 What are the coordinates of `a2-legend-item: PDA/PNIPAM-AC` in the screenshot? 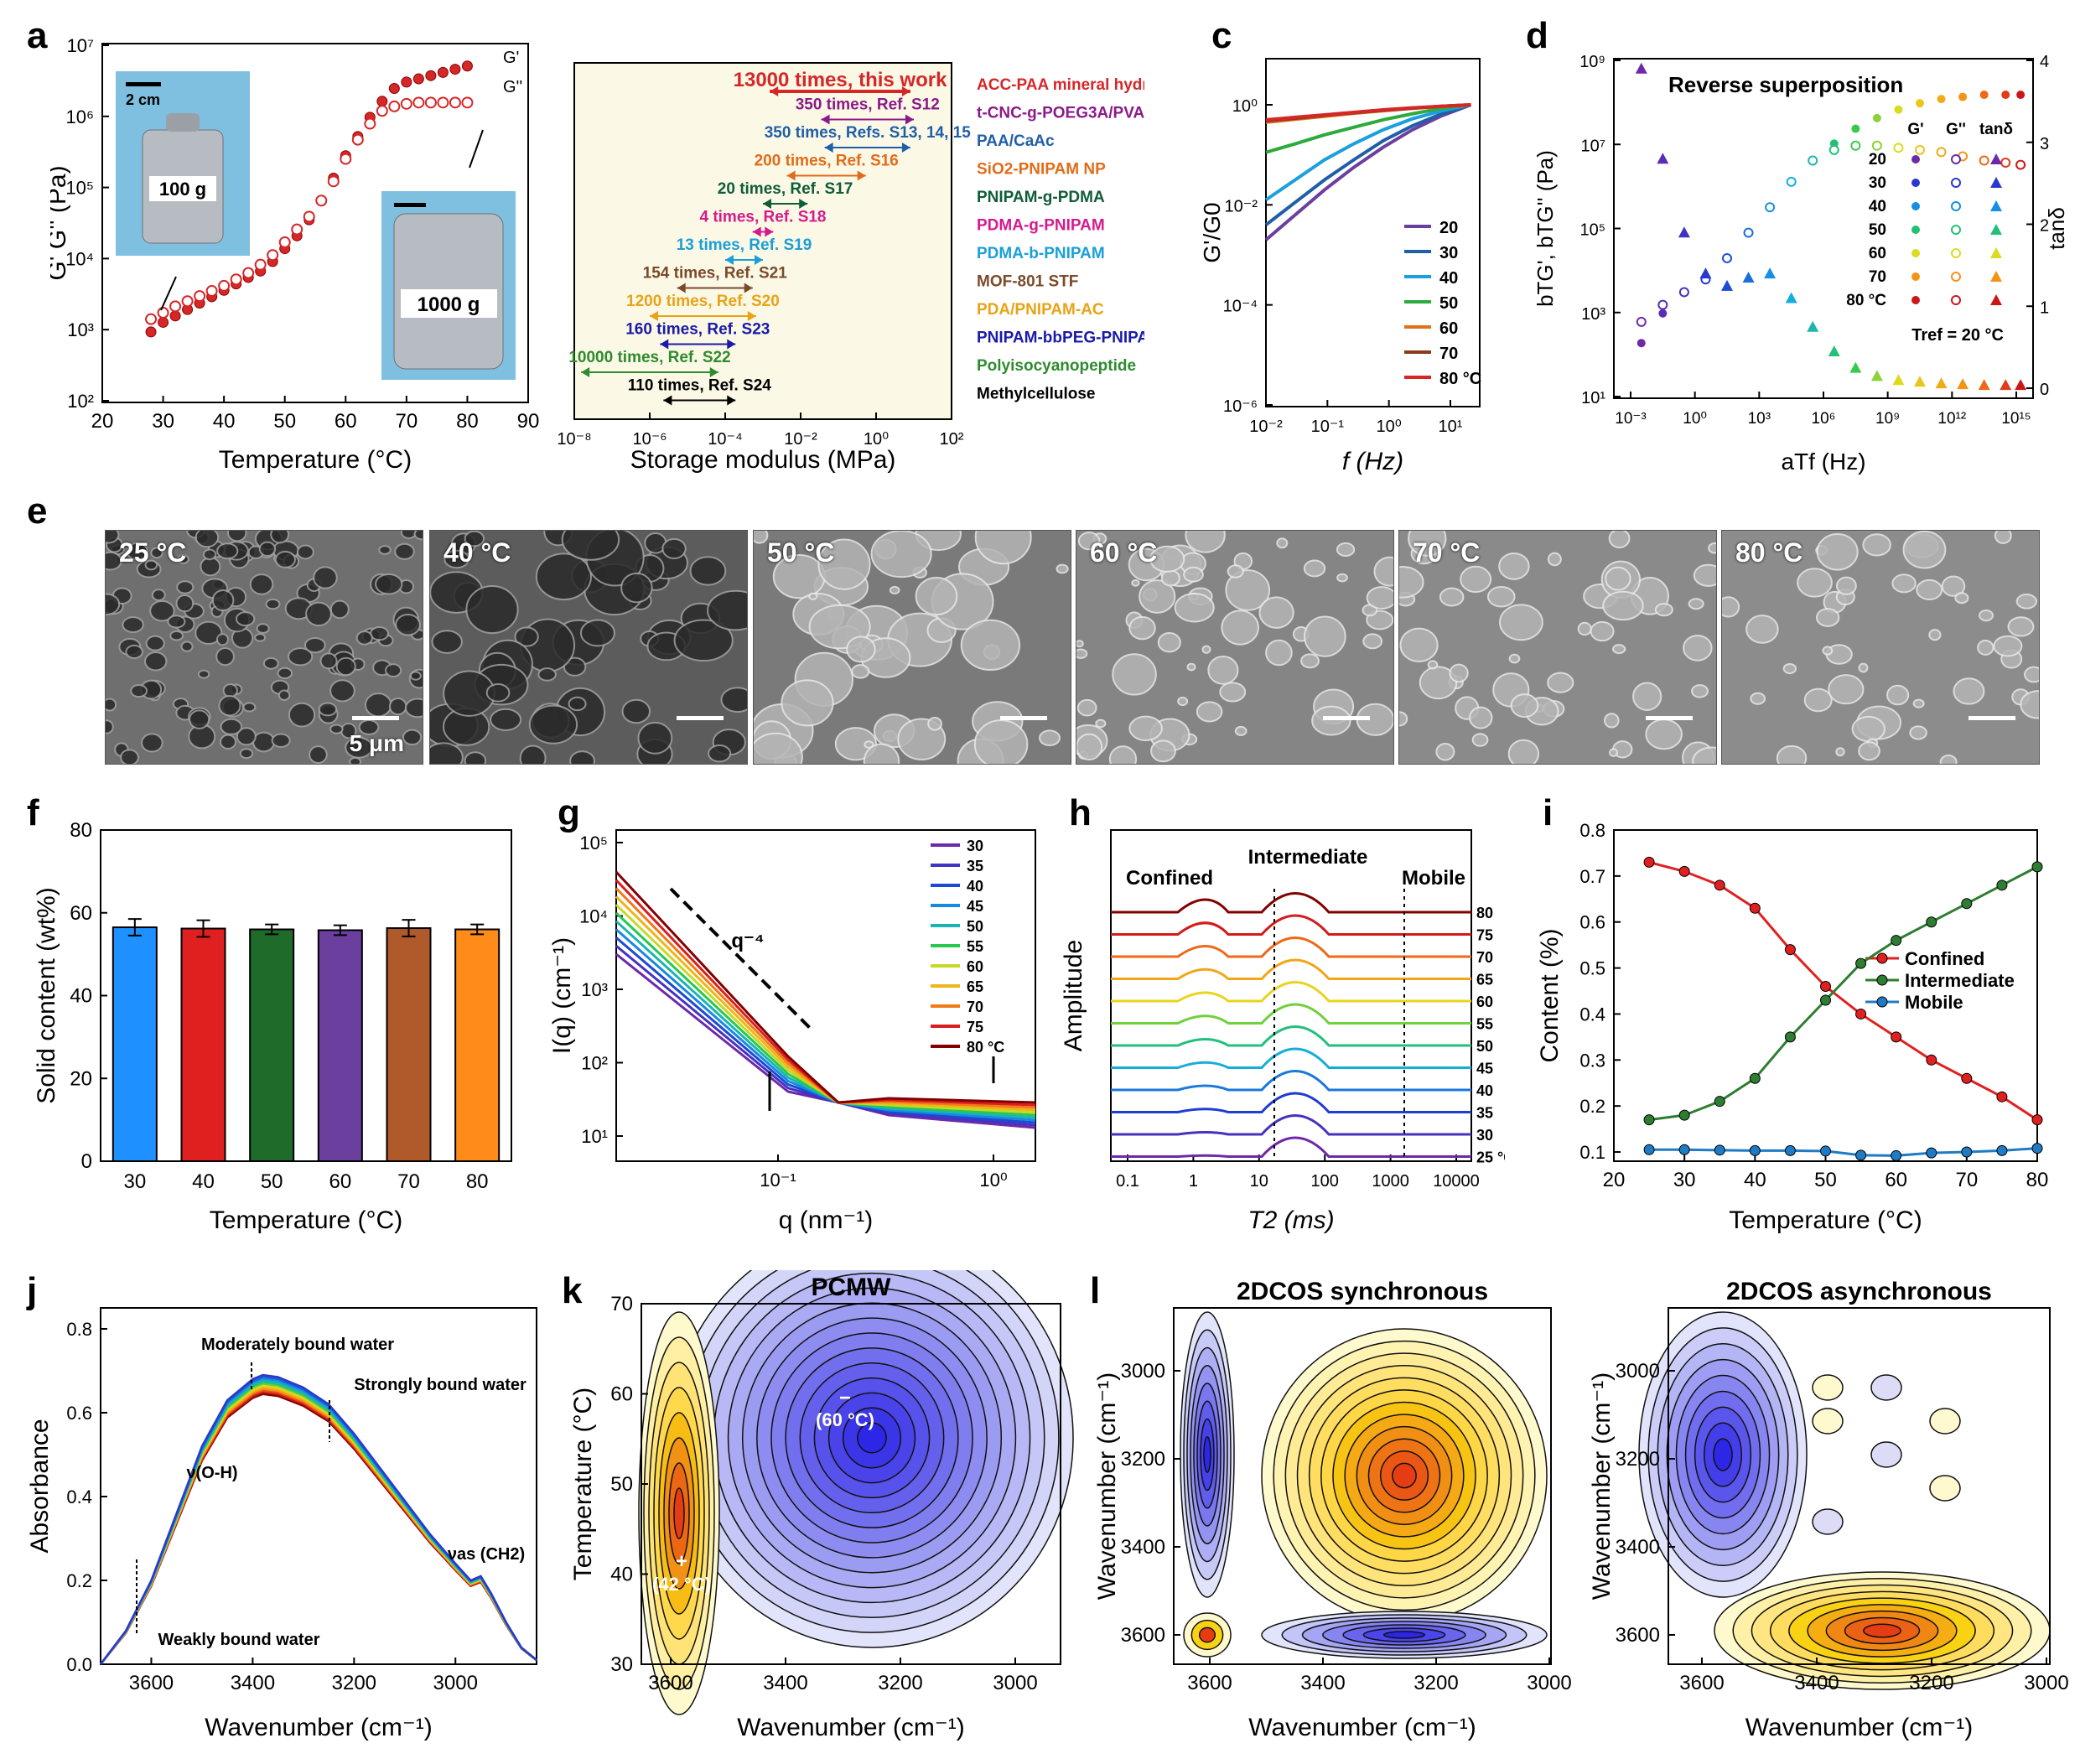 It's located at (1041, 310).